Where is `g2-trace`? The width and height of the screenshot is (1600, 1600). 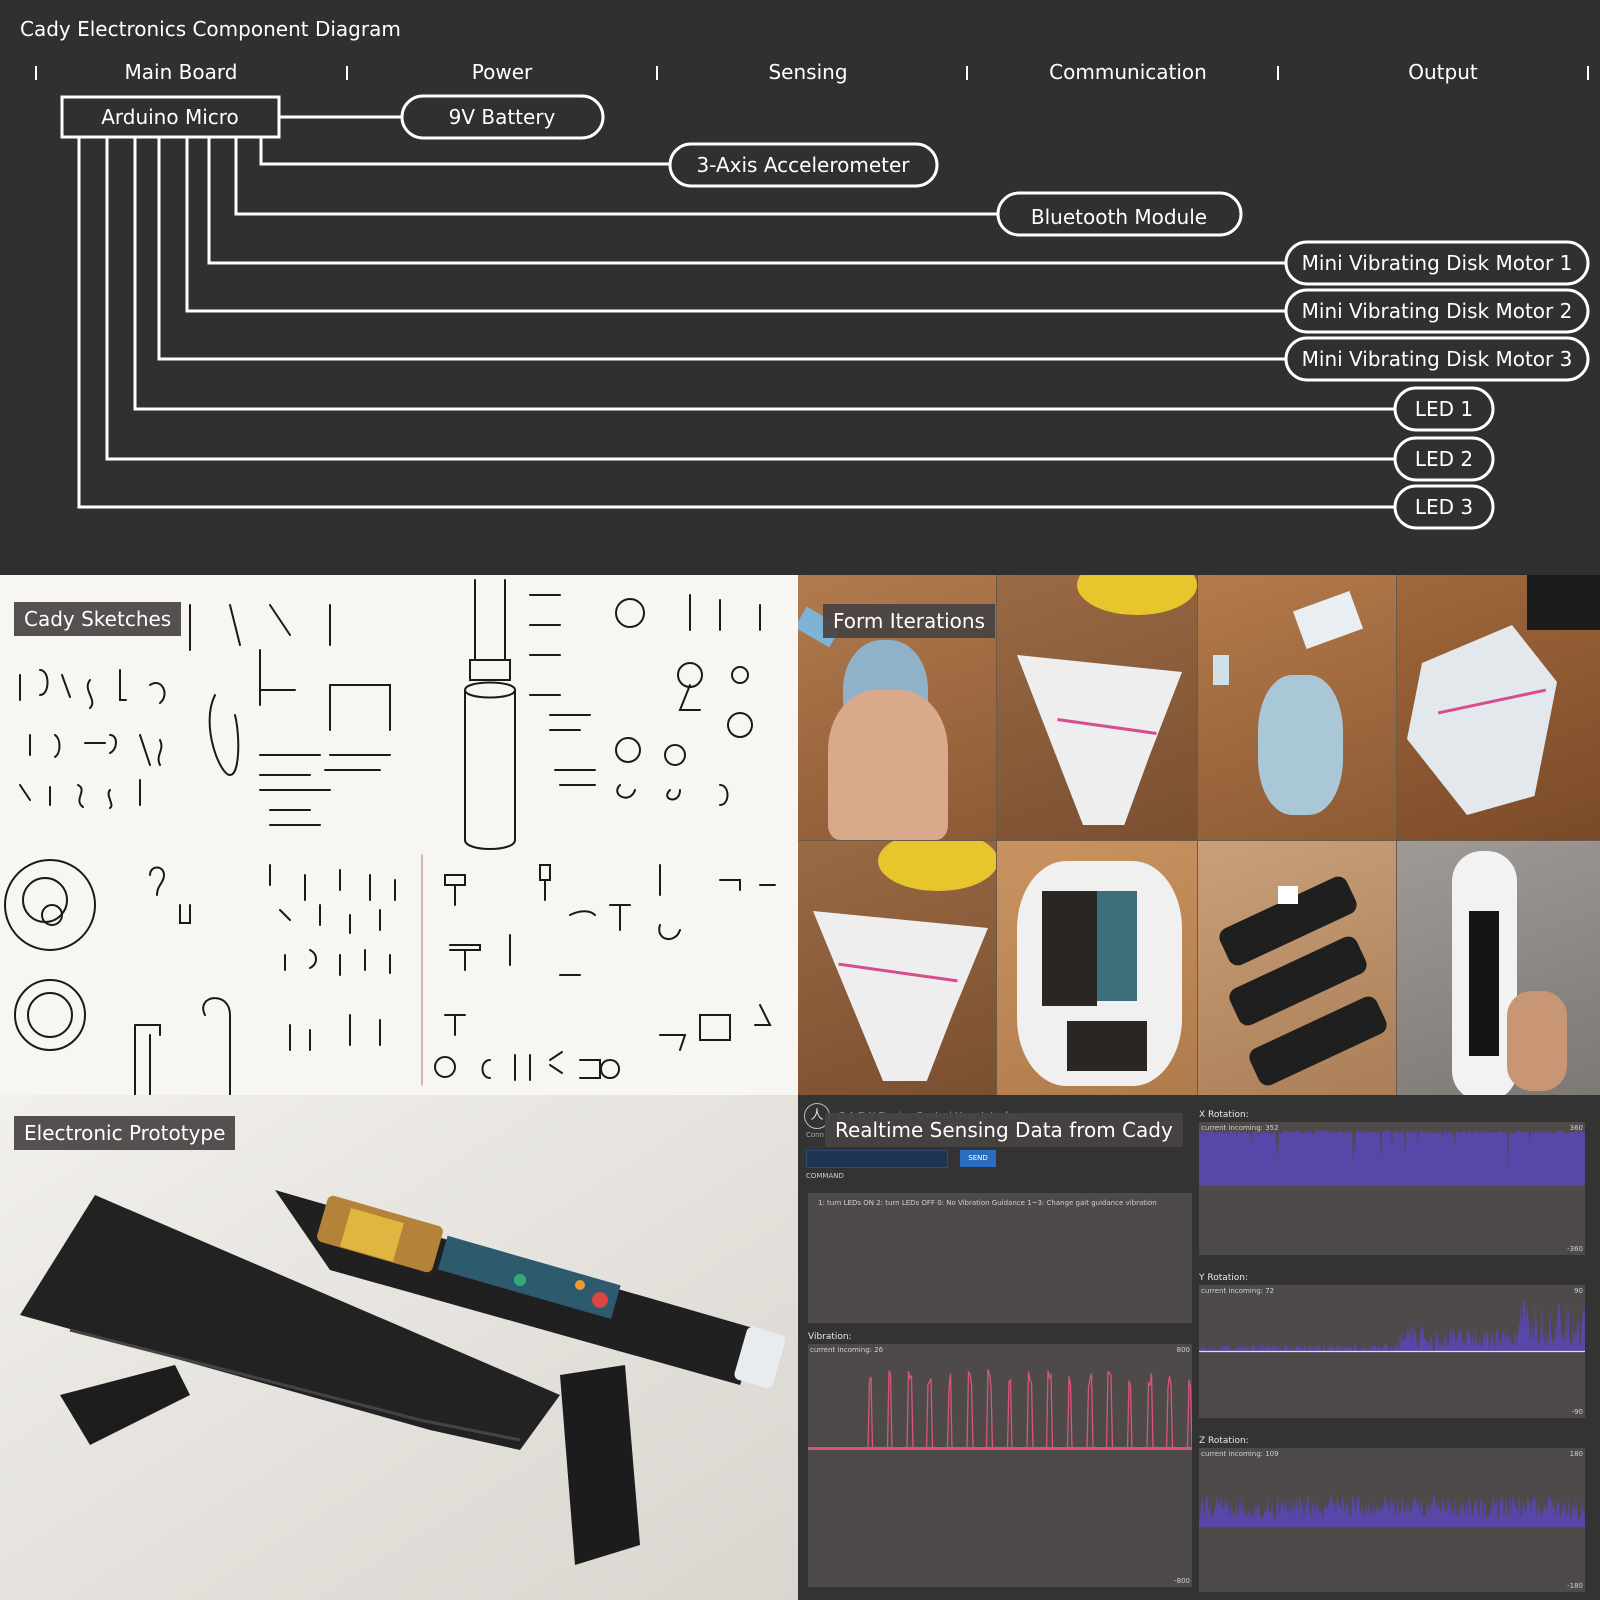
g2-trace is located at coordinates (1392, 1325).